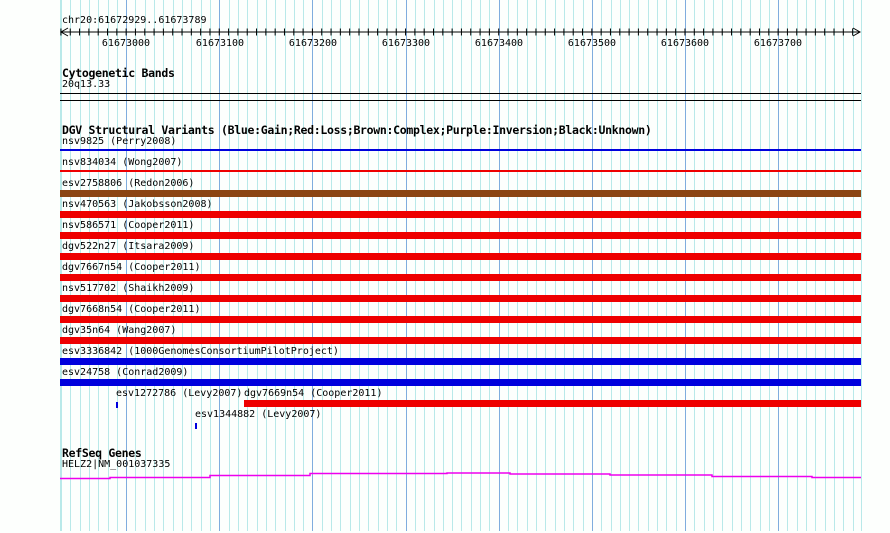  Describe the element at coordinates (778, 43) in the screenshot. I see `ruler-tick-label: 61673700` at that location.